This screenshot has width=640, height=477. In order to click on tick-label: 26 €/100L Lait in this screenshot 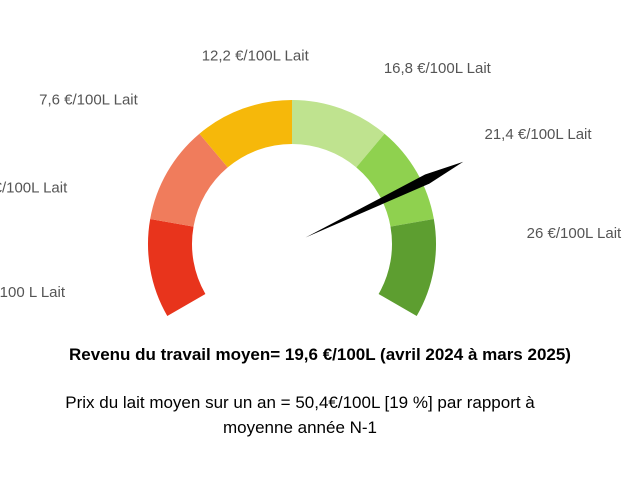, I will do `click(574, 233)`.